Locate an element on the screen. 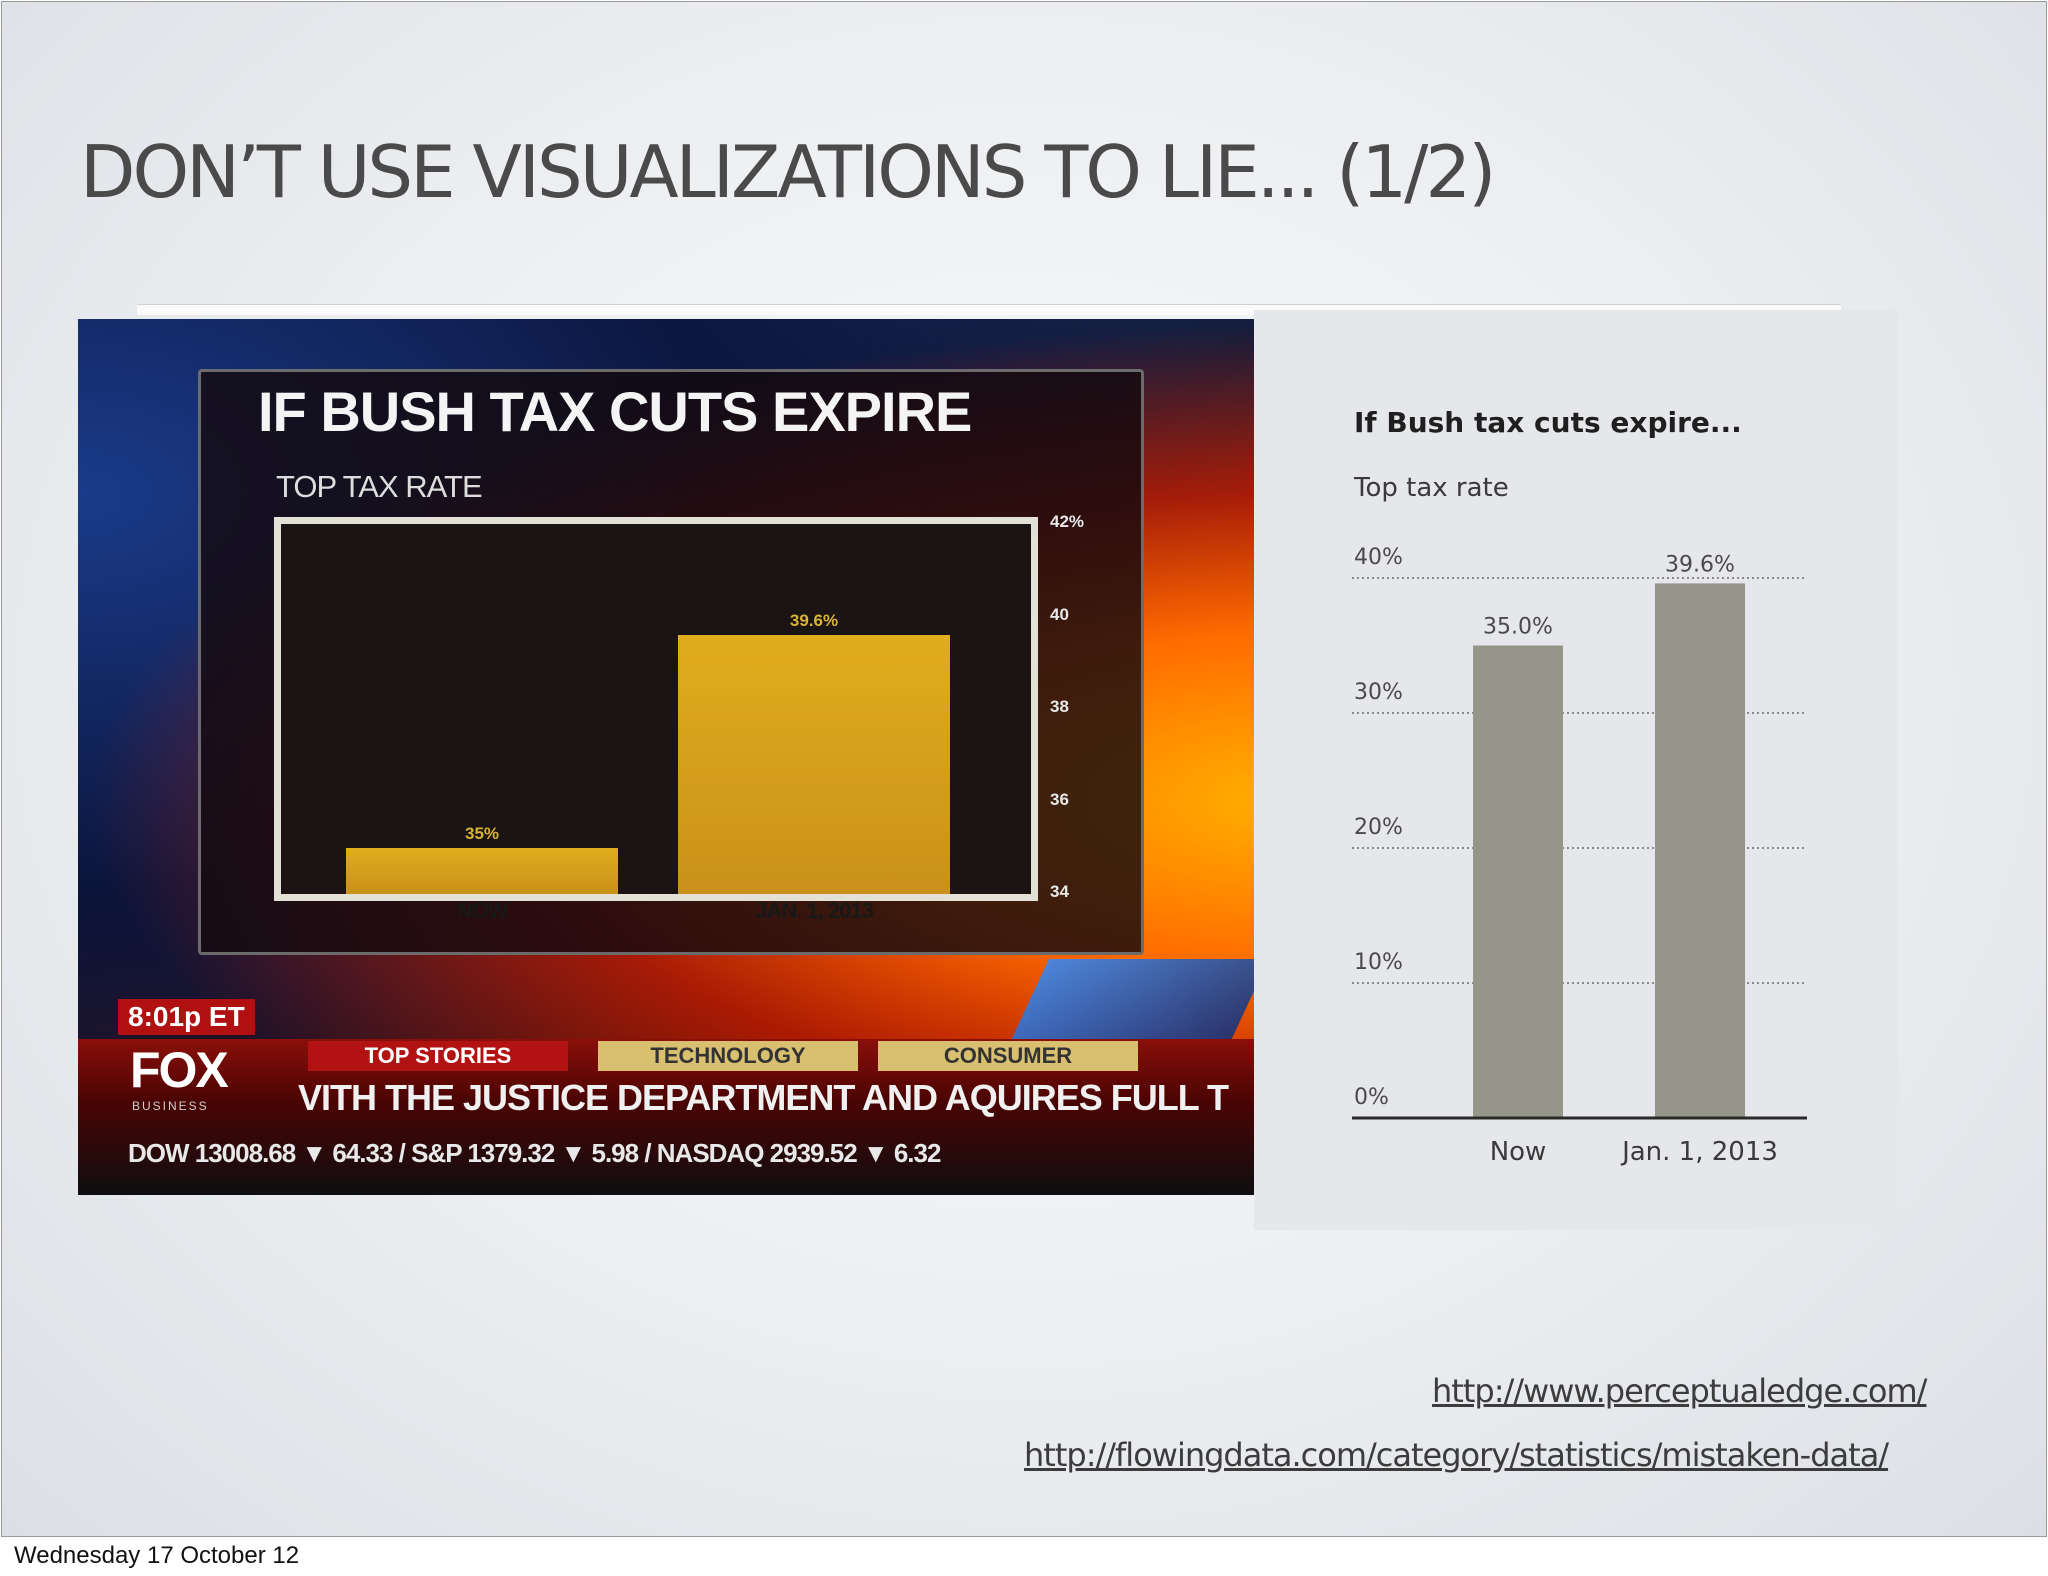 Image resolution: width=2048 pixels, height=1576 pixels. y-tick-label-4: 40% is located at coordinates (1378, 557).